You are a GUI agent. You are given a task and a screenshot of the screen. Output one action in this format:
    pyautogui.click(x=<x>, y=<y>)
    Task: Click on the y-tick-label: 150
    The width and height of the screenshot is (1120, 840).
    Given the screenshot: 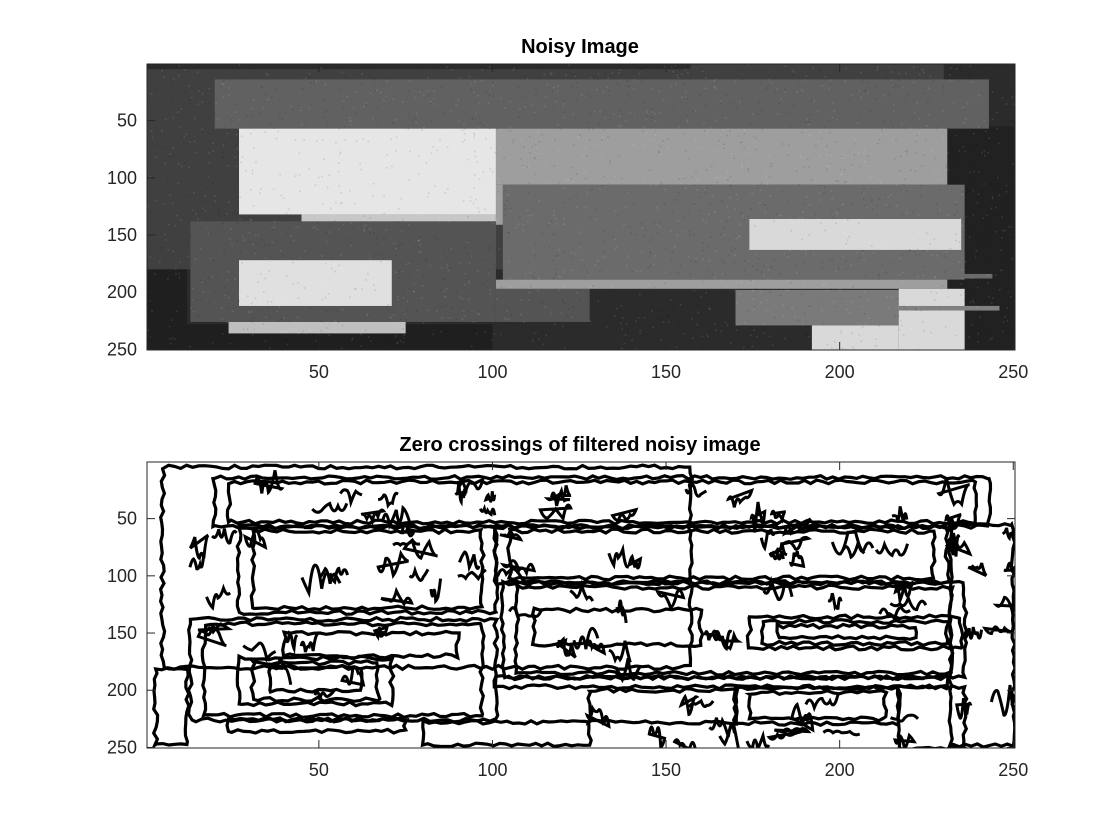 What is the action you would take?
    pyautogui.click(x=122, y=235)
    